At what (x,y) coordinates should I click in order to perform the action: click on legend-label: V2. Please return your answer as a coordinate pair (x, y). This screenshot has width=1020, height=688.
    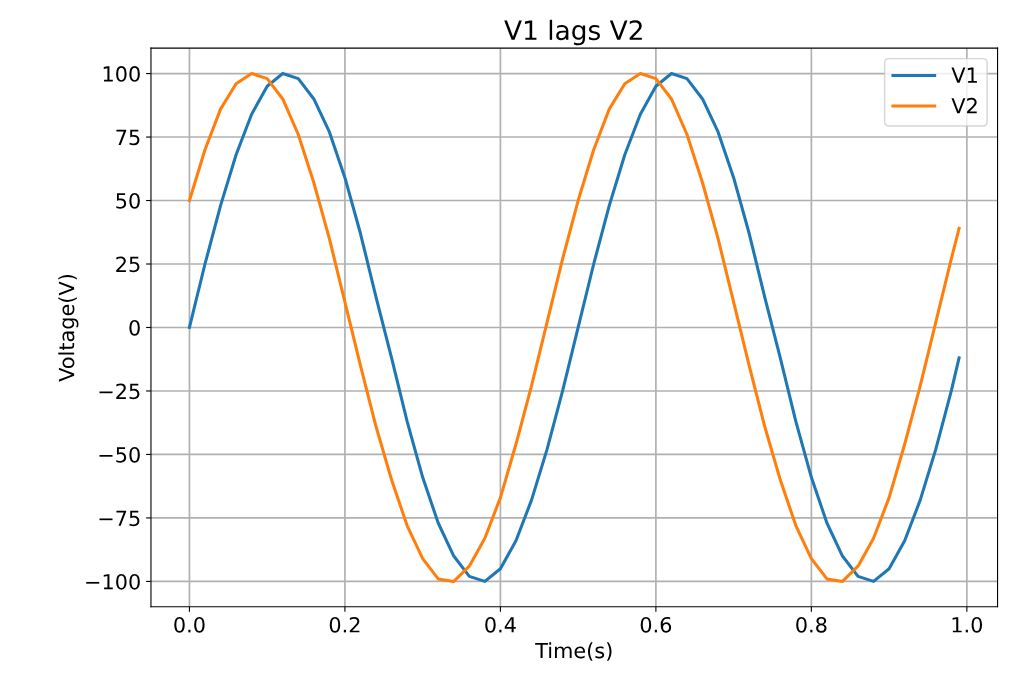
    Looking at the image, I should click on (964, 105).